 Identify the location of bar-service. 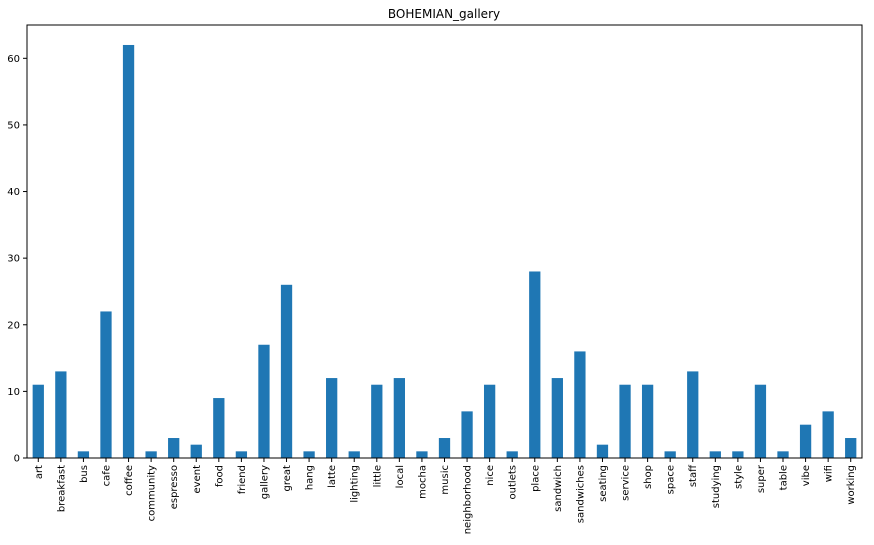
(625, 421).